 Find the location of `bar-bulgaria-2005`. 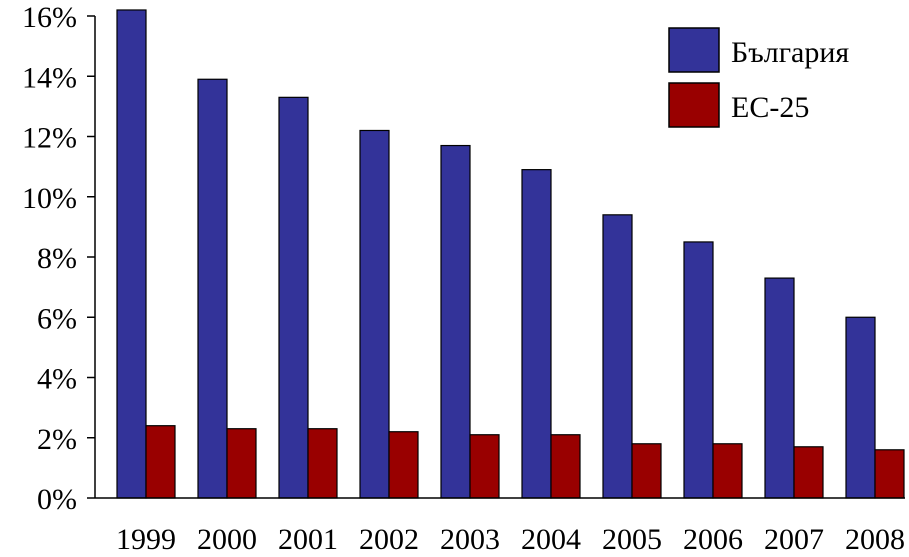

bar-bulgaria-2005 is located at coordinates (617, 356).